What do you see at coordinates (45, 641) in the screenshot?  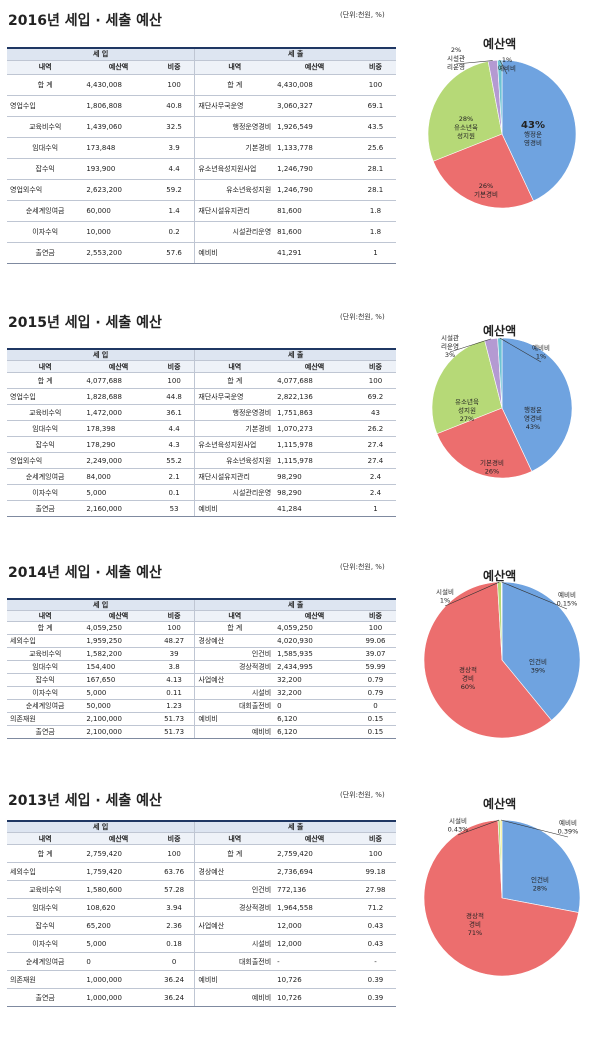 I see `income-item: 세외수입` at bounding box center [45, 641].